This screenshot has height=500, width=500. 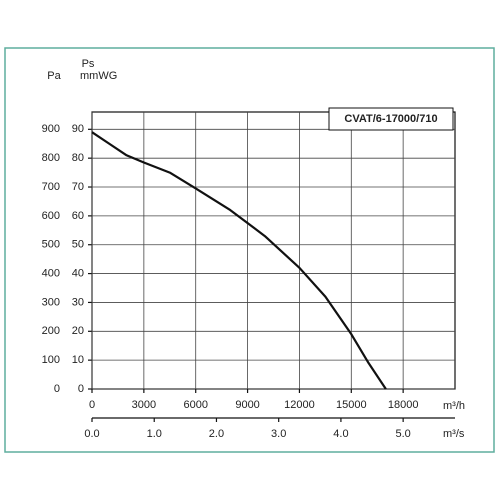 What do you see at coordinates (51, 129) in the screenshot?
I see `y-tick-label: 900` at bounding box center [51, 129].